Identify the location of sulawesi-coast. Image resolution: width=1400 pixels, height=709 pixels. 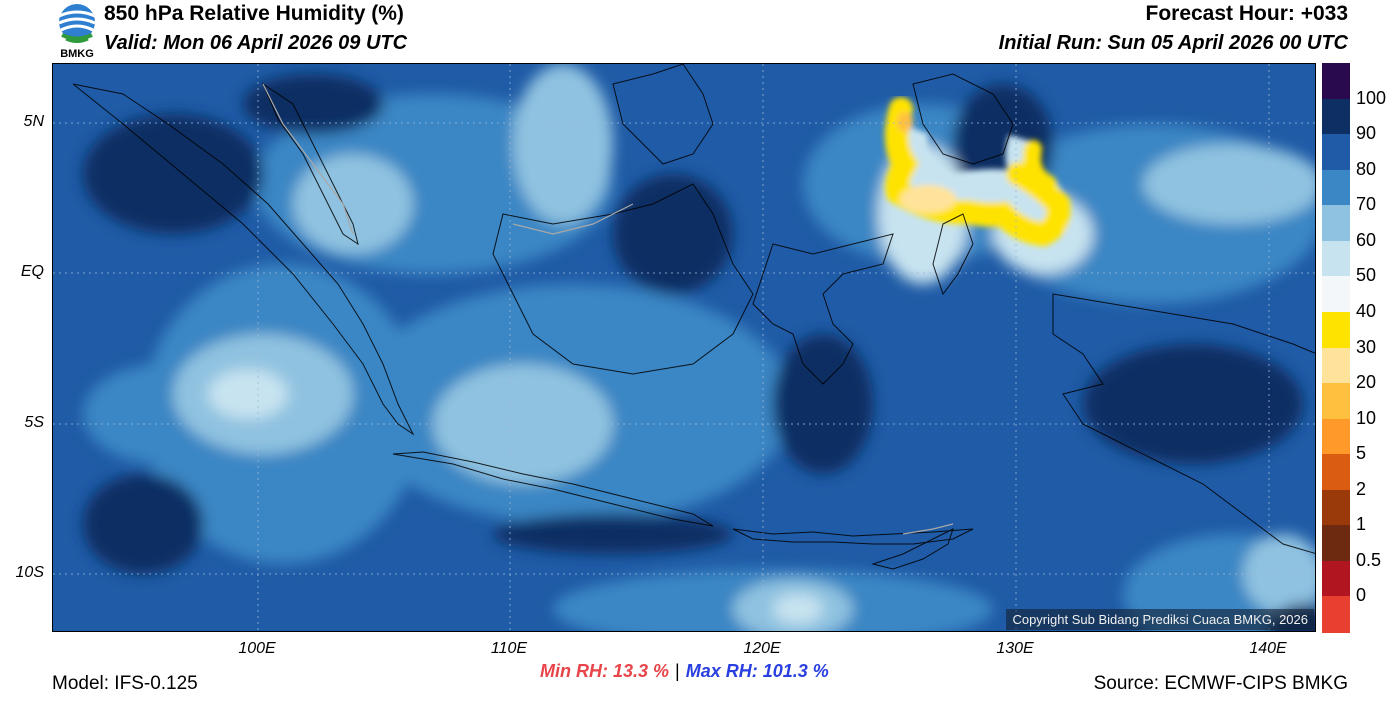
(823, 309).